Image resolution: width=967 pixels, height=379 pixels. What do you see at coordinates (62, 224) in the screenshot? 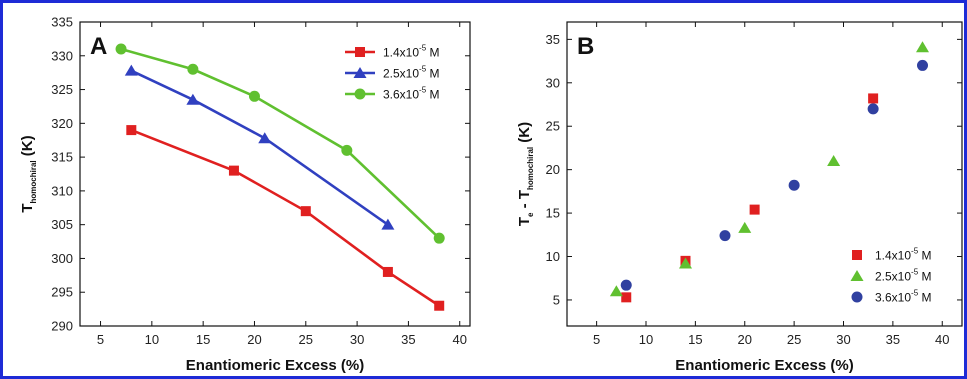
I see `y-tick-label: 305` at bounding box center [62, 224].